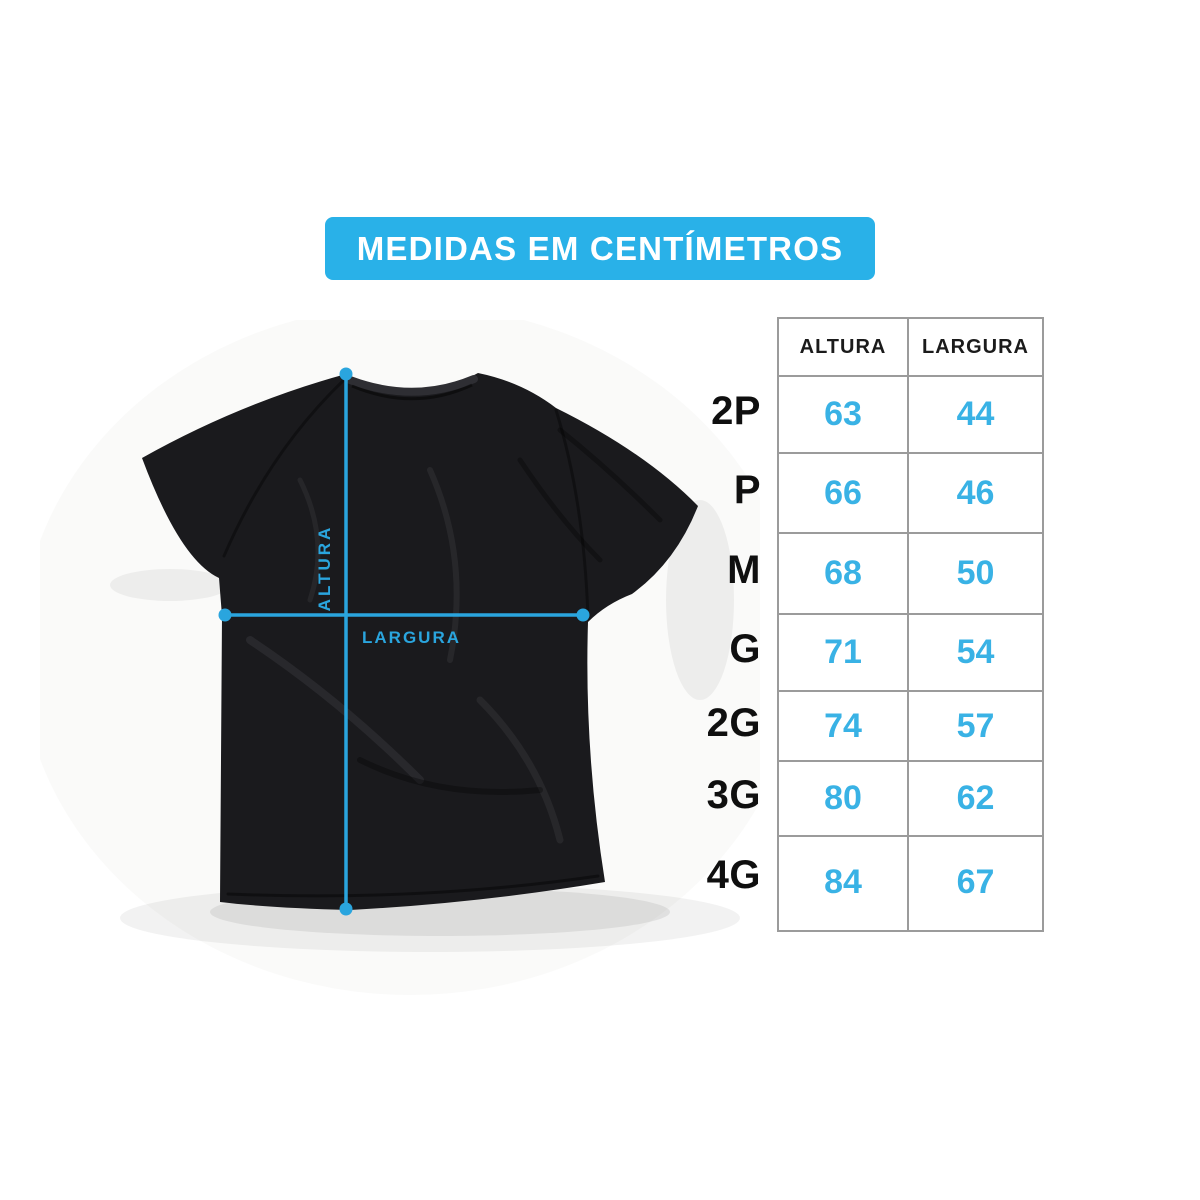 The height and width of the screenshot is (1200, 1200). I want to click on size-label-column: 2P P M G 2G 3G 4G, so click(680, 622).